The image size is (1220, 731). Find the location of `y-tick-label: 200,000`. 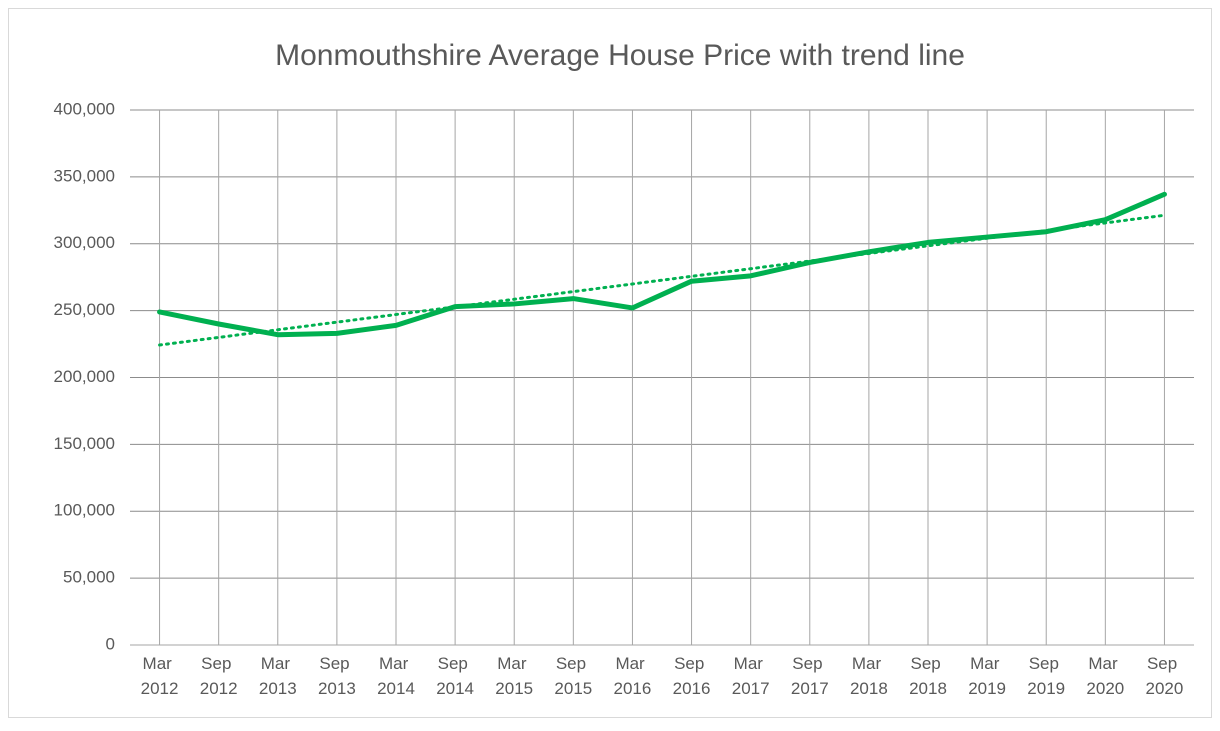

y-tick-label: 200,000 is located at coordinates (84, 376).